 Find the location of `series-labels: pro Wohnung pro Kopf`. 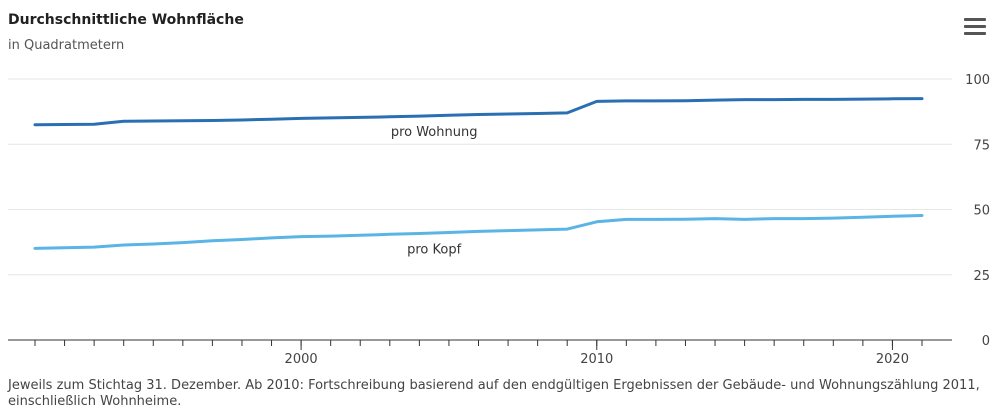

series-labels: pro Wohnung pro Kopf is located at coordinates (434, 191).